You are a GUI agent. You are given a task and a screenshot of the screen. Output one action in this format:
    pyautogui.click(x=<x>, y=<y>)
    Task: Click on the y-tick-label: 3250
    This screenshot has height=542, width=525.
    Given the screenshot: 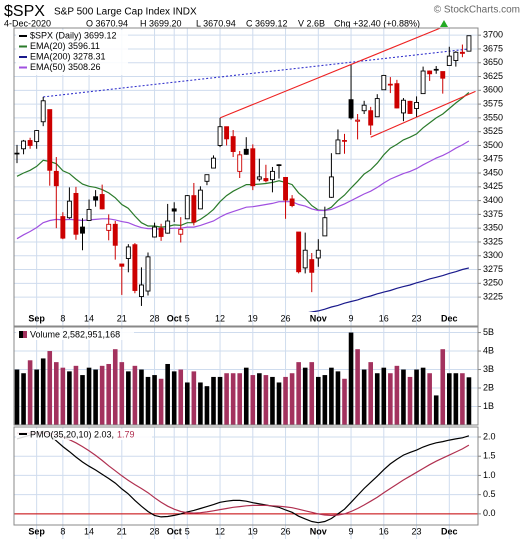 What is the action you would take?
    pyautogui.click(x=493, y=283)
    